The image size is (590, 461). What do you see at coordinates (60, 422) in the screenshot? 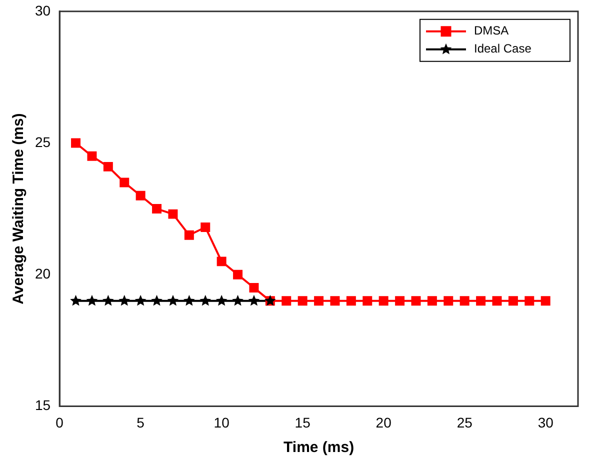
I see `x-tick-label: 0` at bounding box center [60, 422].